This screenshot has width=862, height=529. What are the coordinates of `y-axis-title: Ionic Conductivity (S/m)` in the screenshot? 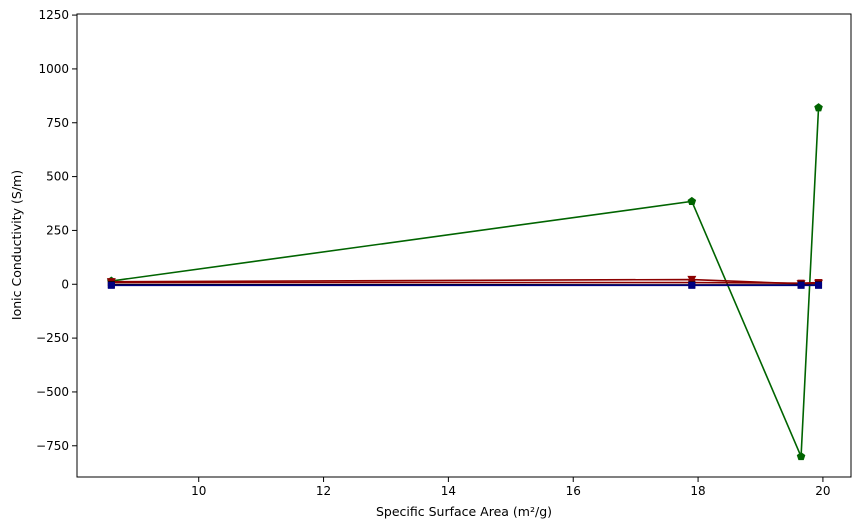 It's located at (16, 245).